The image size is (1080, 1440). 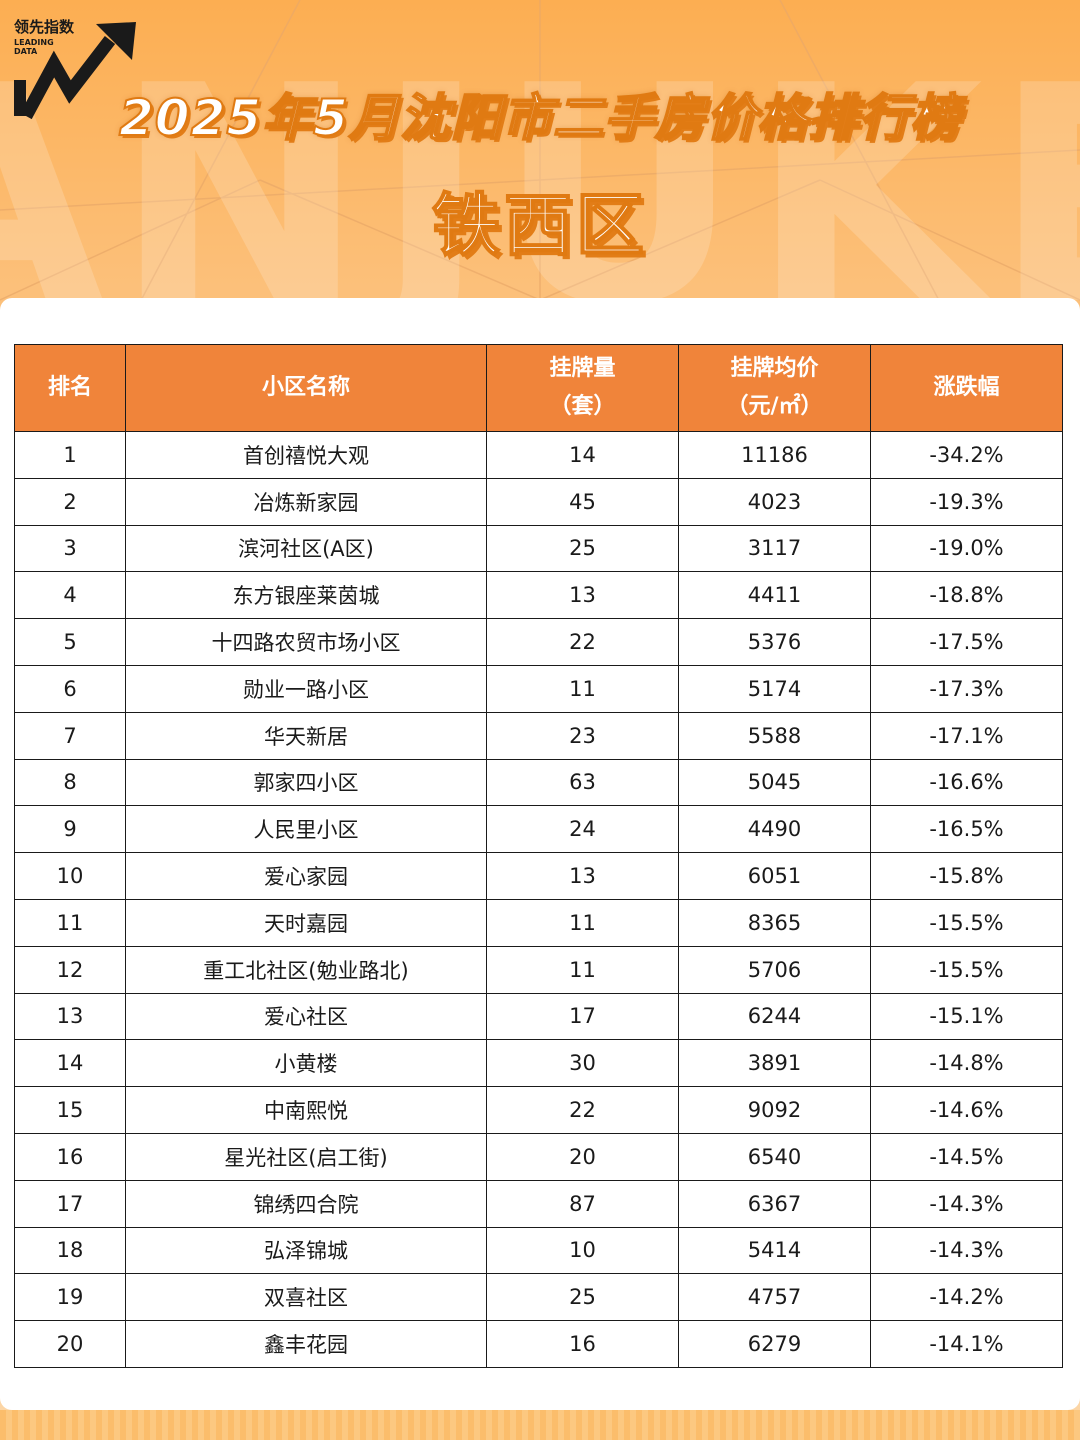 I want to click on cell-name: 郭家四小区, so click(x=306, y=782).